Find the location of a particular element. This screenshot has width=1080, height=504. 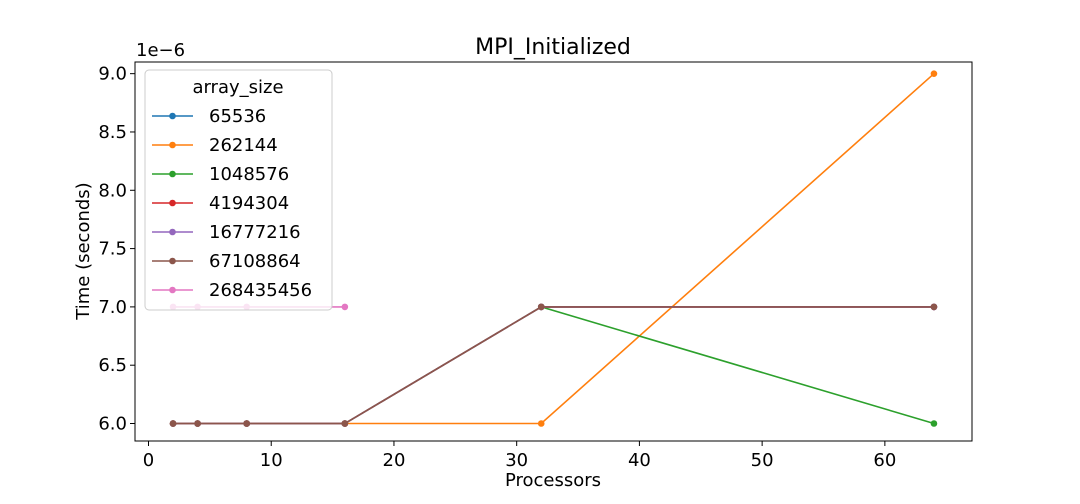

y-tick-label: 7.0 is located at coordinates (112, 307).